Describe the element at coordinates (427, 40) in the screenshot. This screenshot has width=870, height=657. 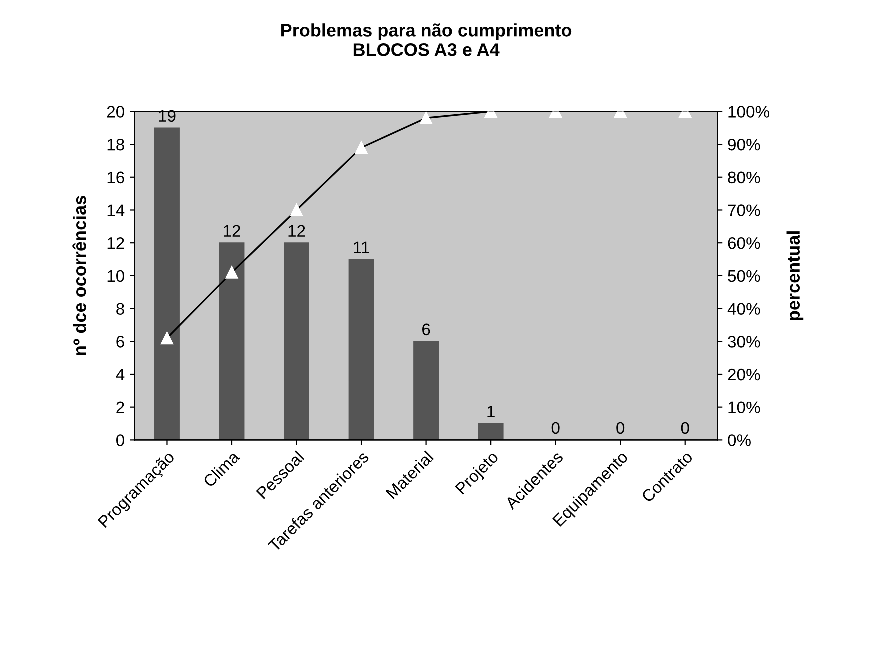
I see `chart-title: Problemas para não cumprimento BLOCOS A3 e A4` at that location.